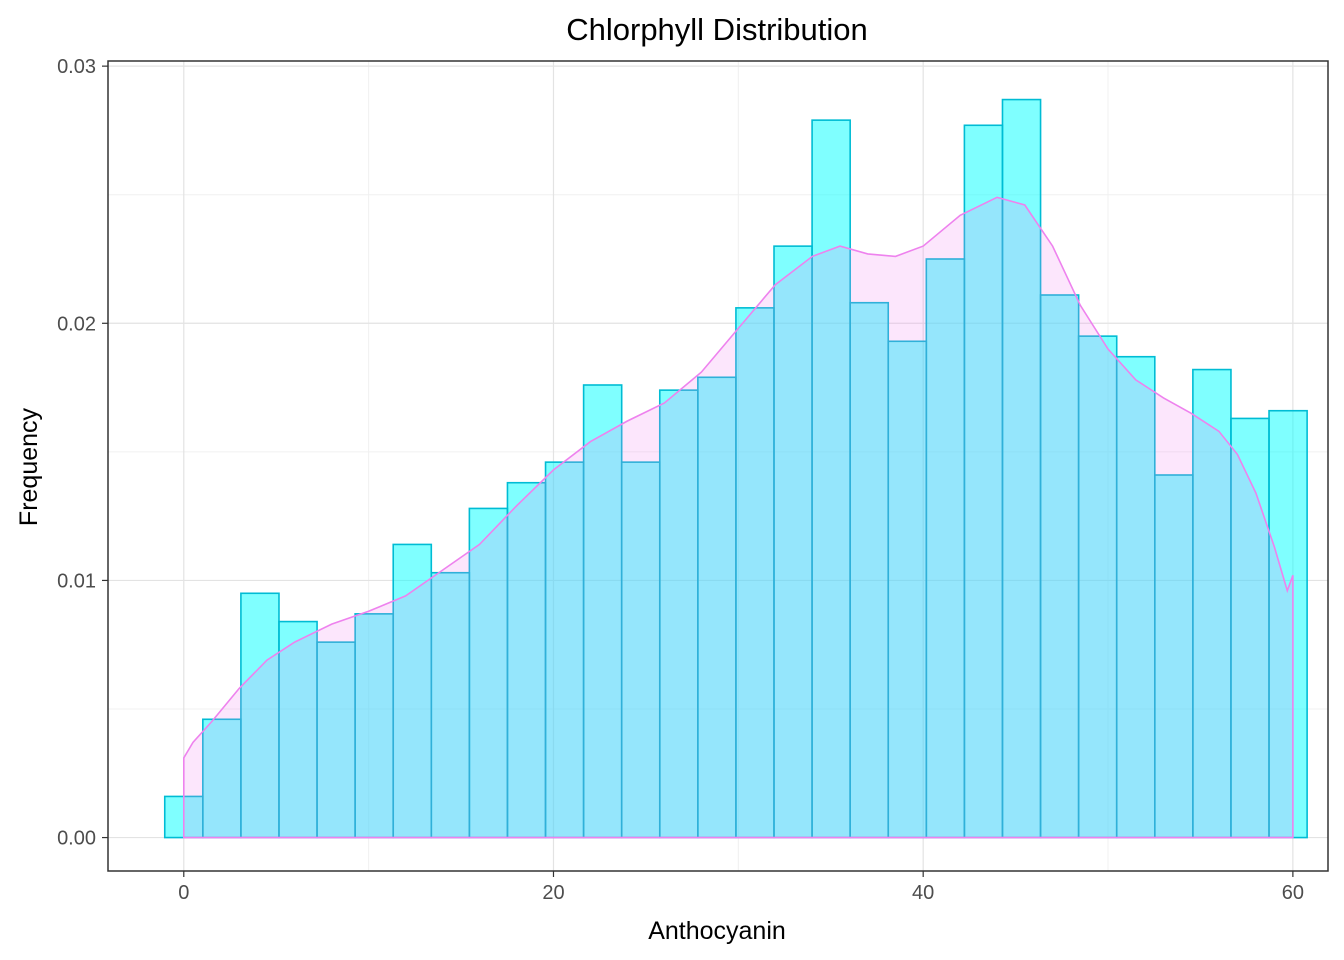 Image resolution: width=1344 pixels, height=960 pixels. I want to click on x-tick-label: 60, so click(1293, 893).